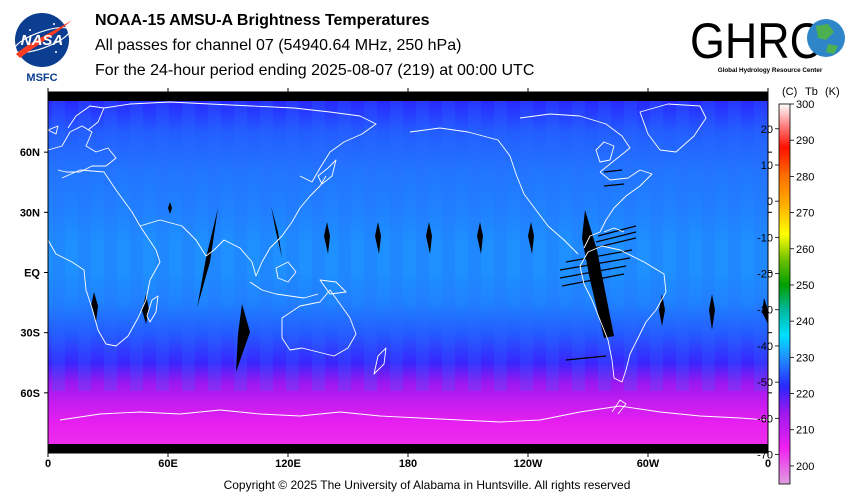 This screenshot has height=502, width=854. I want to click on colorbar-kelvin-label: 300, so click(805, 105).